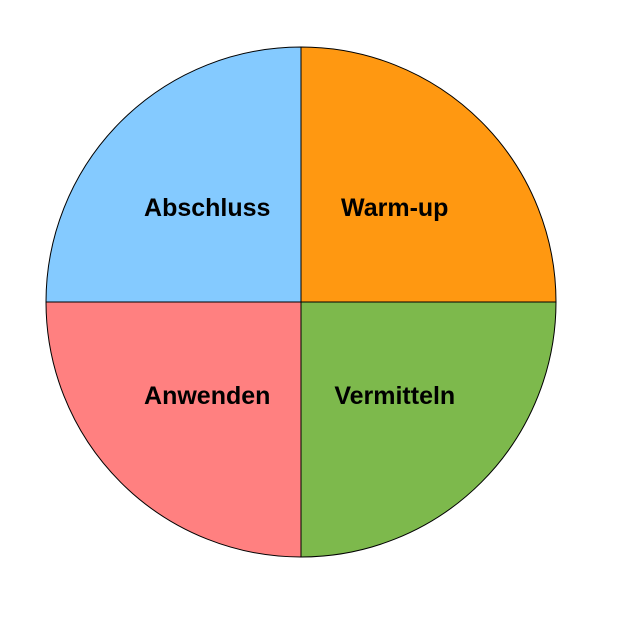  Describe the element at coordinates (394, 396) in the screenshot. I see `pie-label-vermitteln: Vermitteln` at that location.